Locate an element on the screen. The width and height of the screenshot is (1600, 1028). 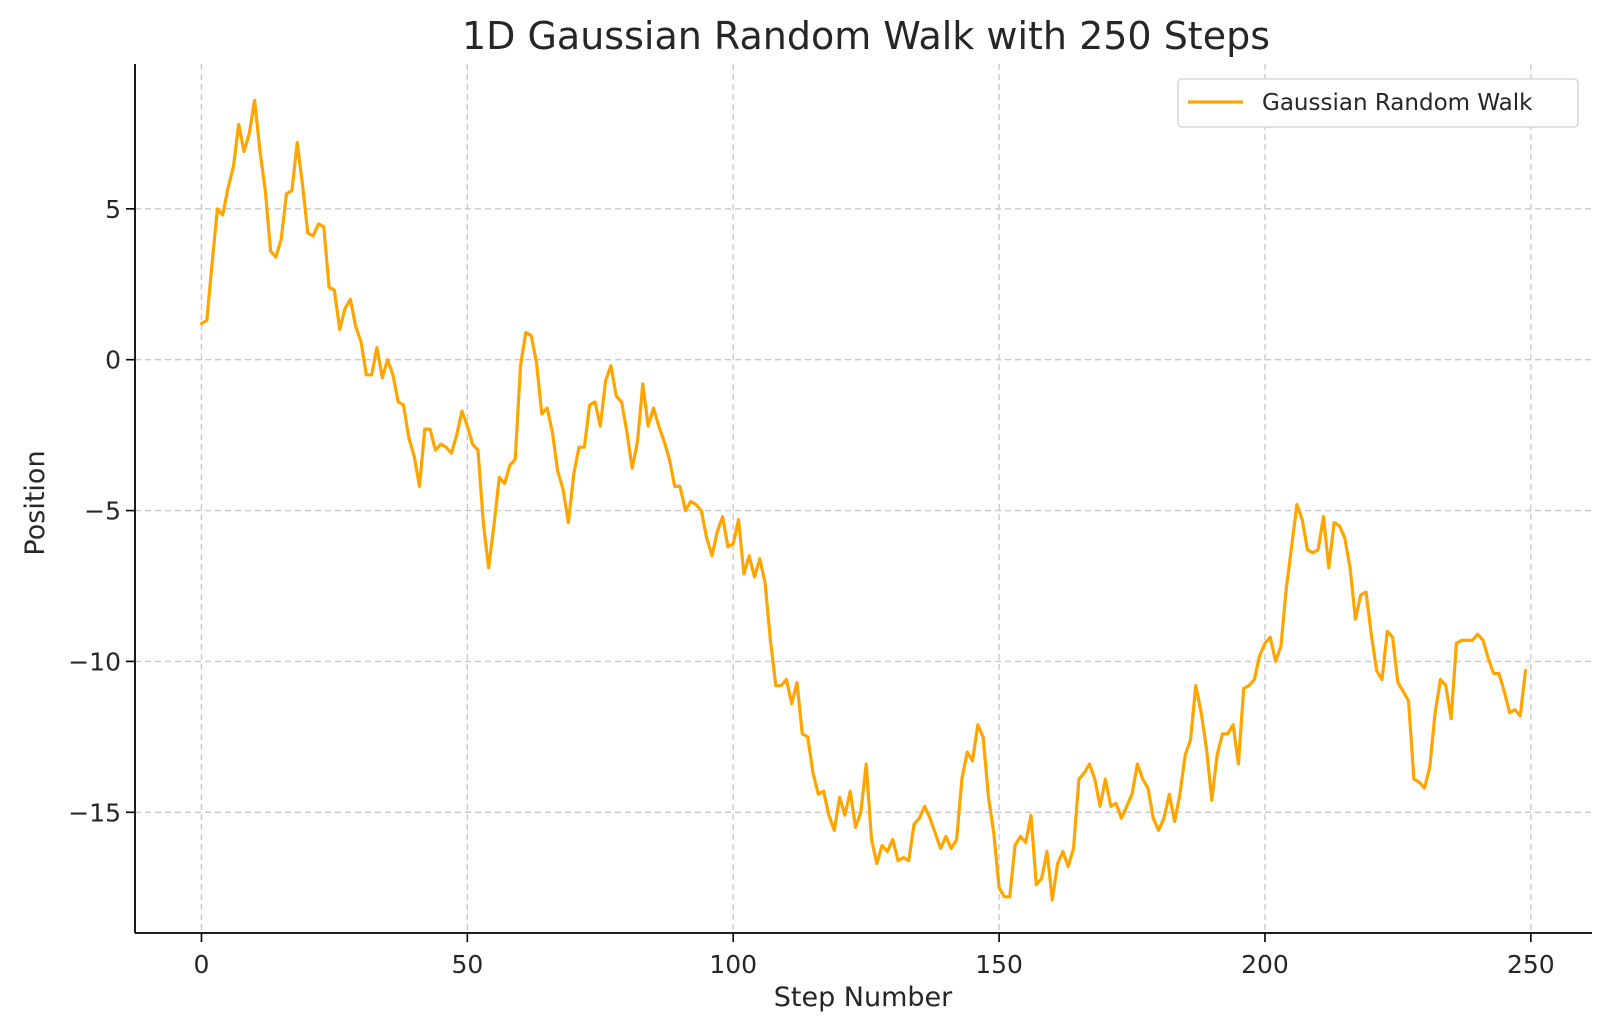
y-tick-label: −5 is located at coordinates (102, 511).